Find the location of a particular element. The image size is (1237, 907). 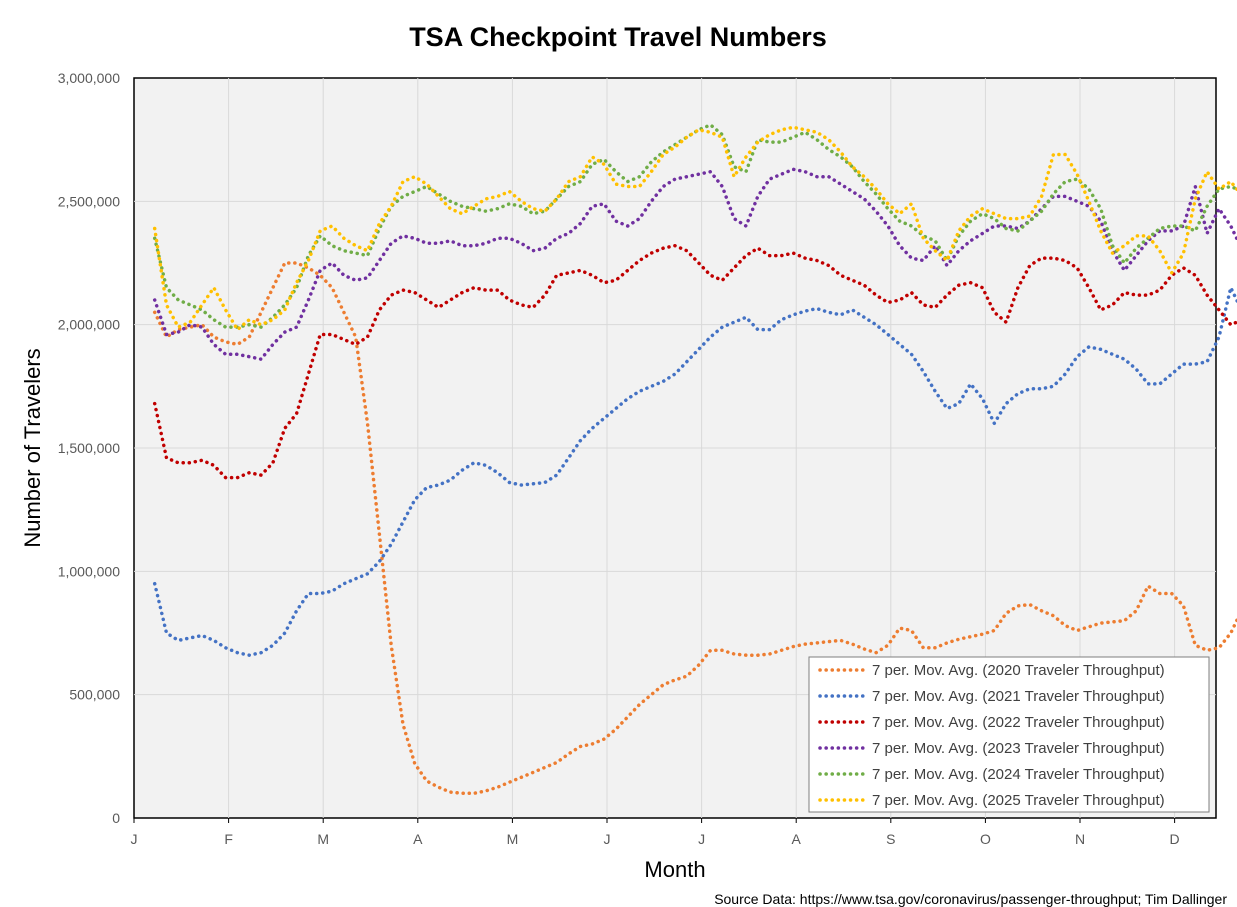

x-tick-label: D is located at coordinates (1175, 839).